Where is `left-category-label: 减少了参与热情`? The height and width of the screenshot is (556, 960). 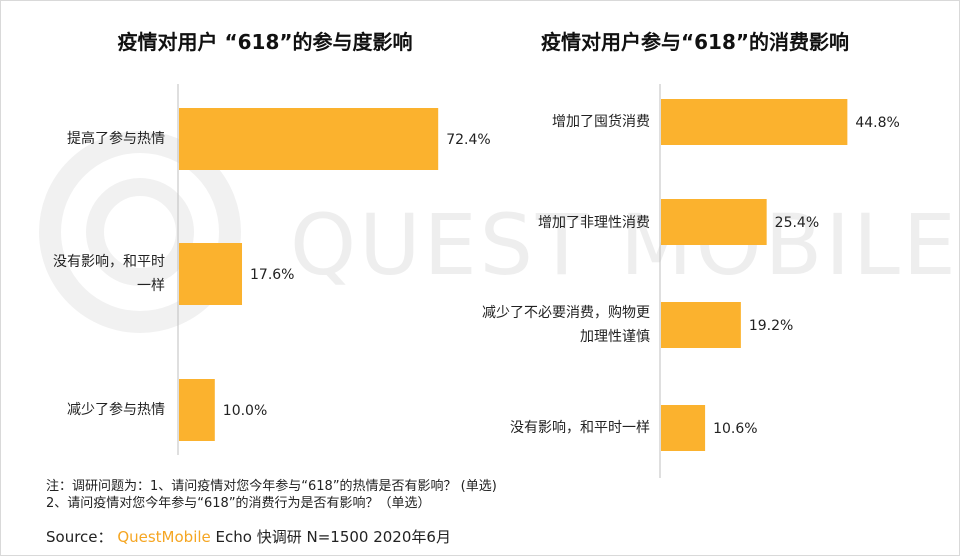
left-category-label: 减少了参与热情 is located at coordinates (116, 410).